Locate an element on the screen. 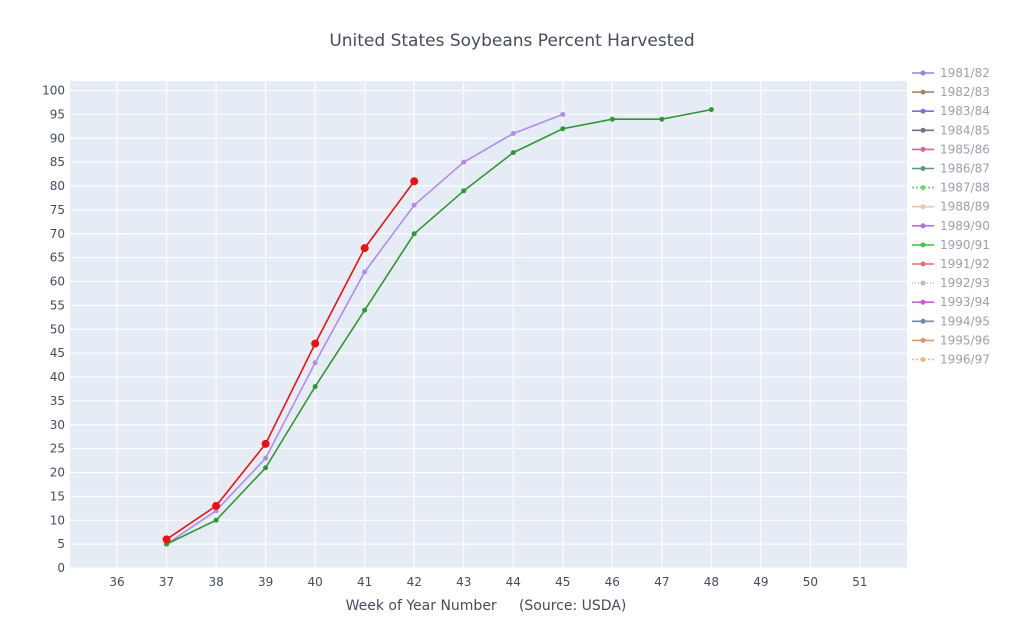  legend-item: 1984/85 is located at coordinates (951, 130).